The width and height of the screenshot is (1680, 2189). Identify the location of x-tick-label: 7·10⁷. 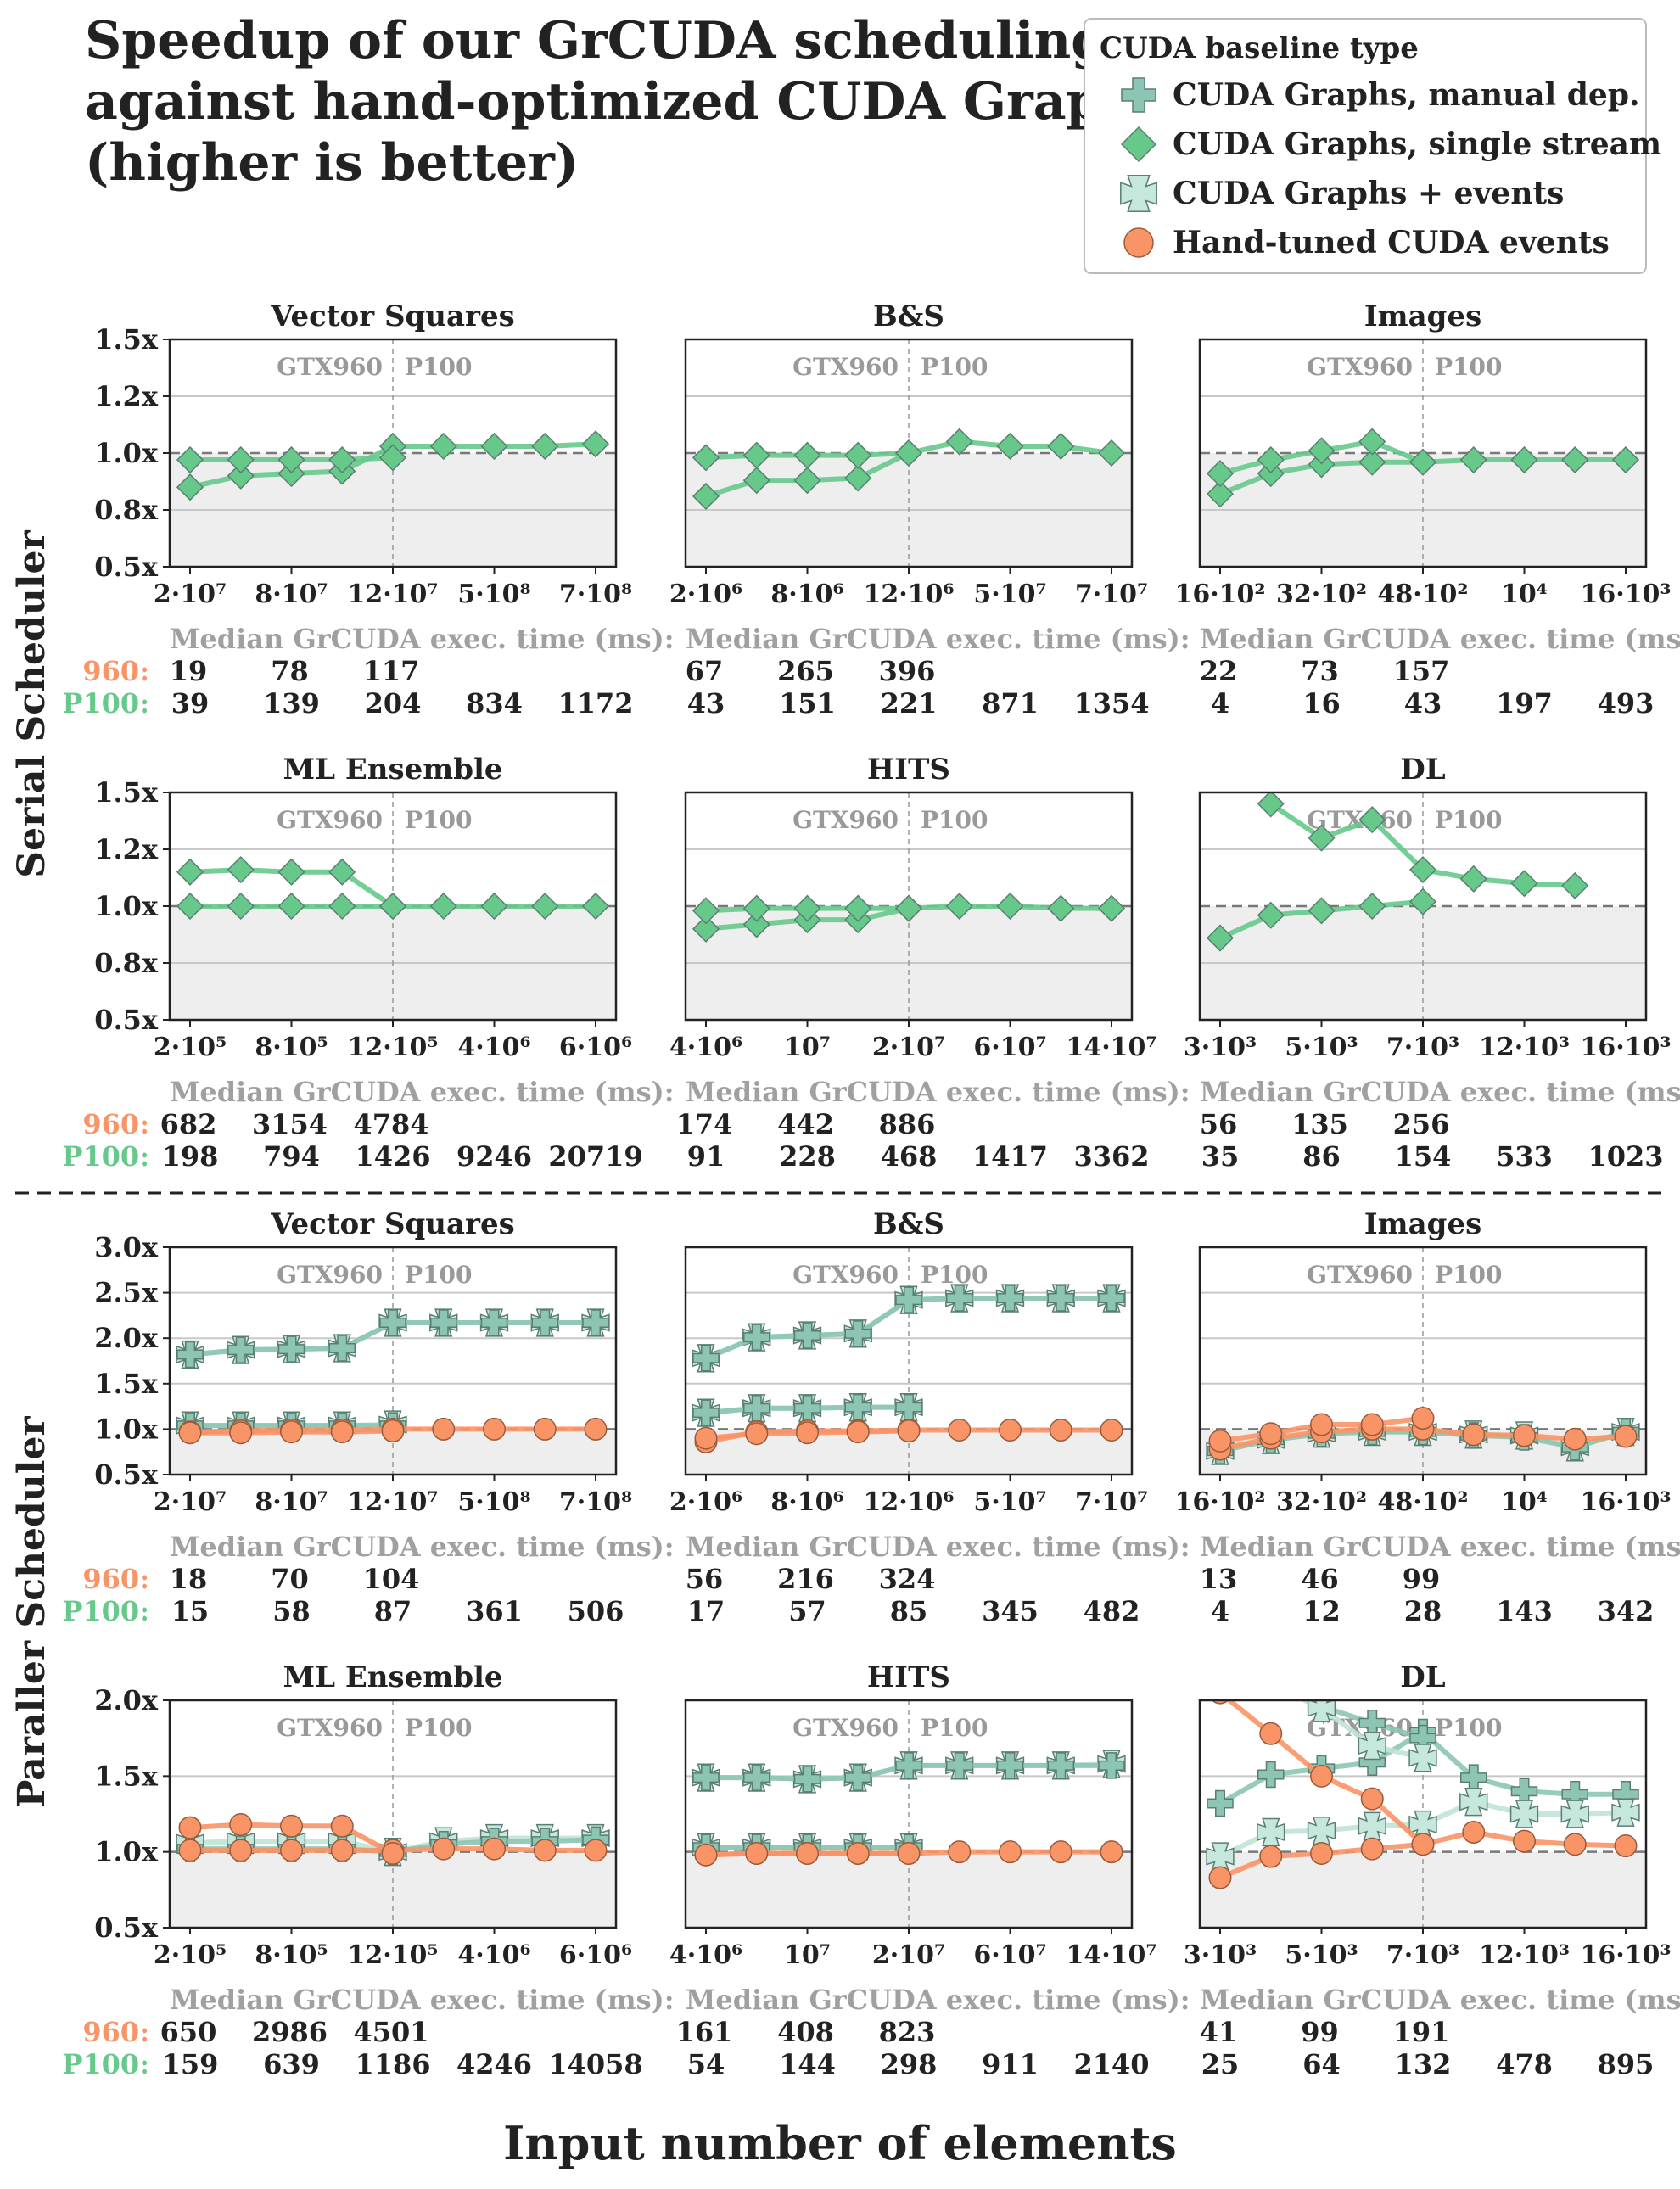
(1111, 594).